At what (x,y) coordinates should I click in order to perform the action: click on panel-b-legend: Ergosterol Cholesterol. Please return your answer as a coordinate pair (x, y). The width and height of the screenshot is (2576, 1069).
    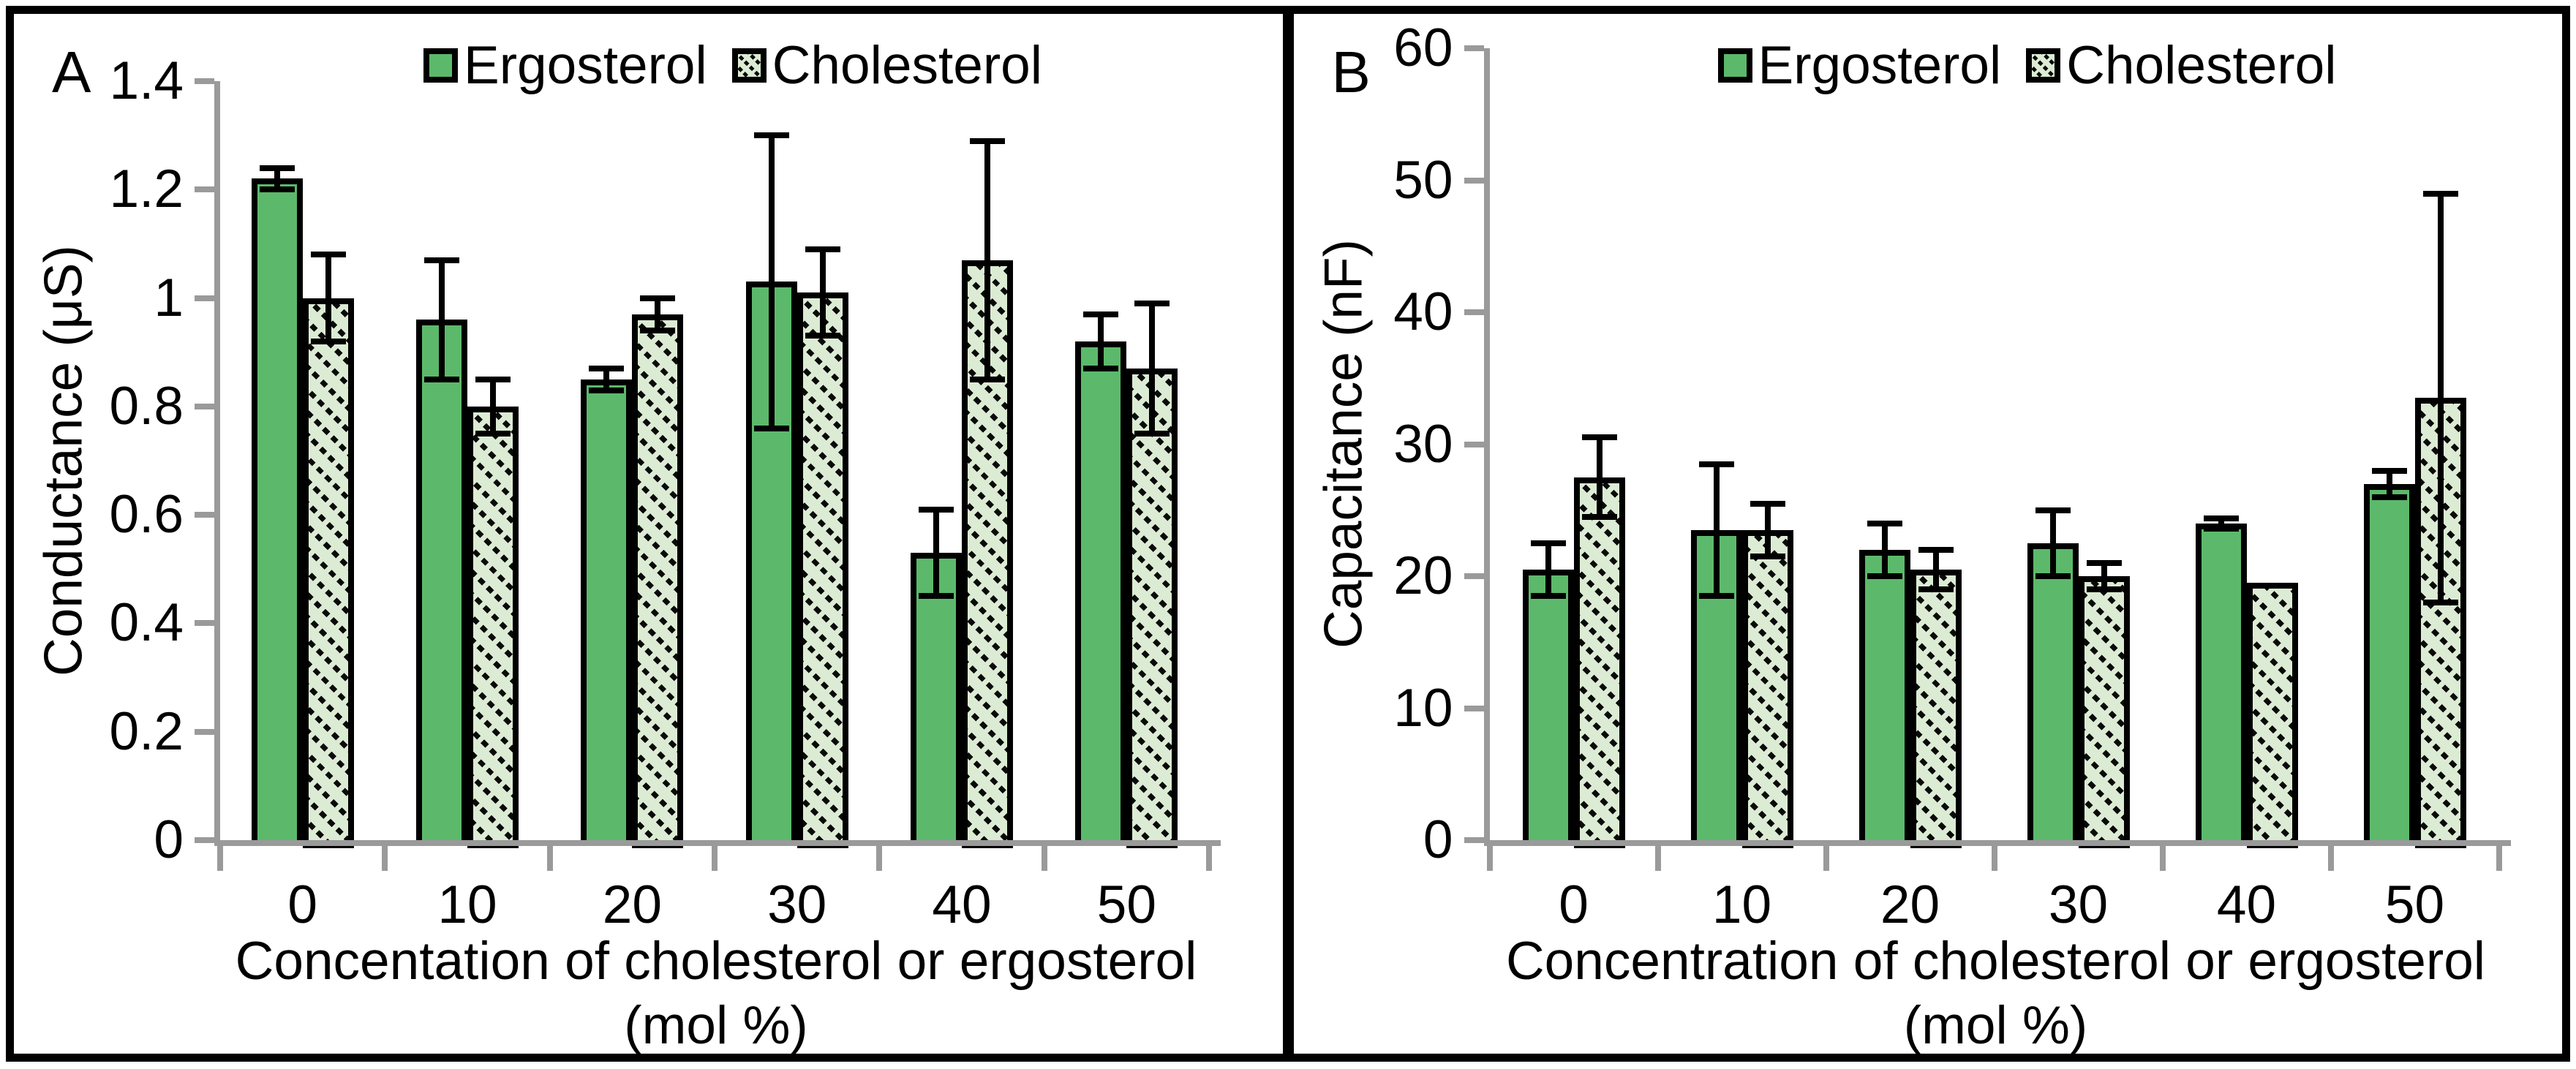
    Looking at the image, I should click on (2039, 65).